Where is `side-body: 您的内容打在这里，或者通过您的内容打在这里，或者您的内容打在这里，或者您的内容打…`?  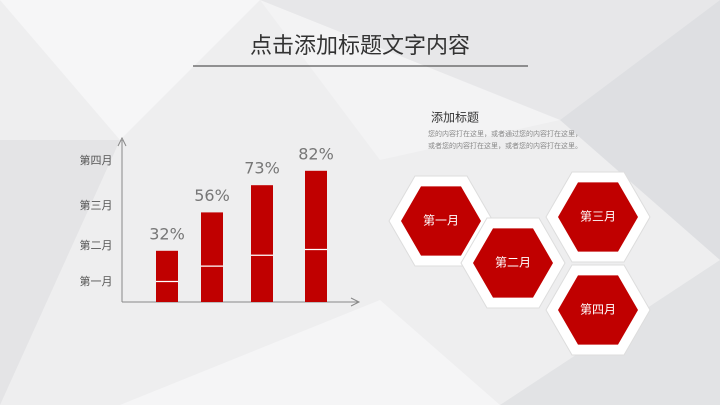 side-body: 您的内容打在这里，或者通过您的内容打在这里，或者您的内容打在这里，或者您的内容打… is located at coordinates (505, 140).